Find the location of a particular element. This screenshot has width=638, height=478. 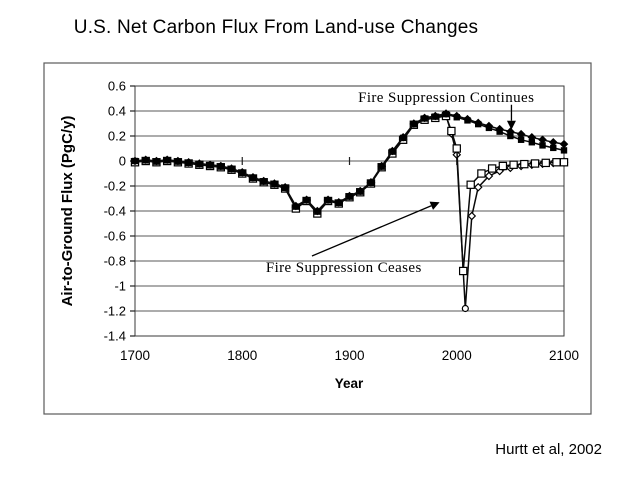

y-tick-label: 0.6 is located at coordinates (117, 86).